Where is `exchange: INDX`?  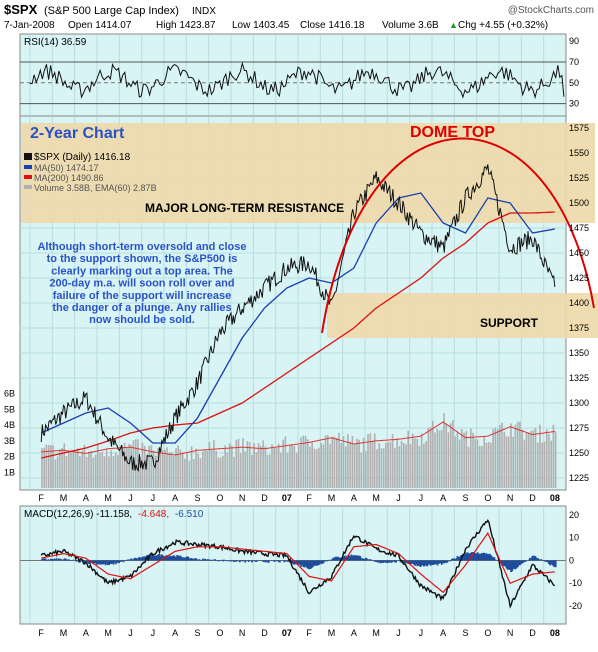
exchange: INDX is located at coordinates (204, 11).